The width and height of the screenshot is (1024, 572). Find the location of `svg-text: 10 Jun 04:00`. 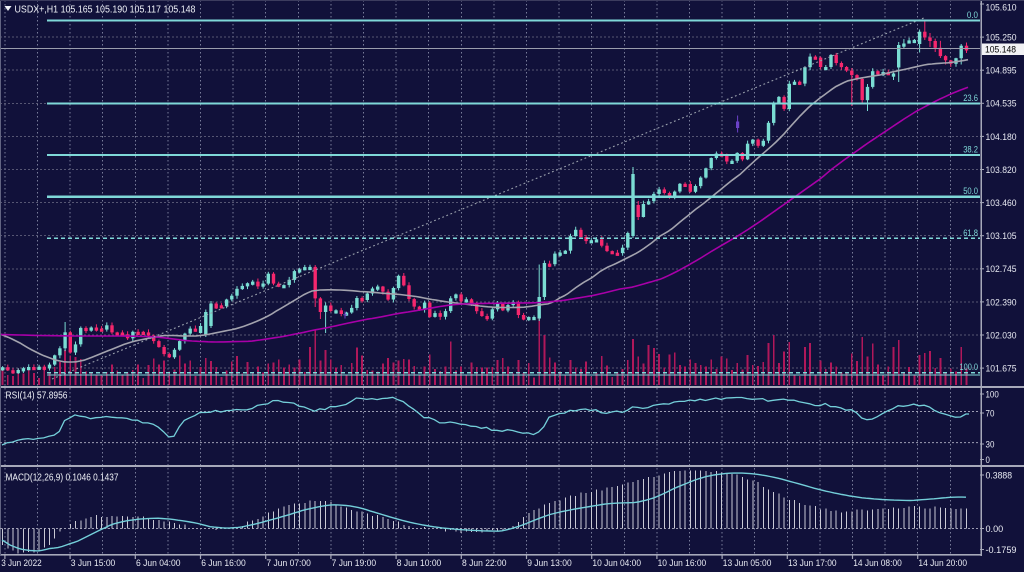

svg-text: 10 Jun 04:00 is located at coordinates (616, 563).